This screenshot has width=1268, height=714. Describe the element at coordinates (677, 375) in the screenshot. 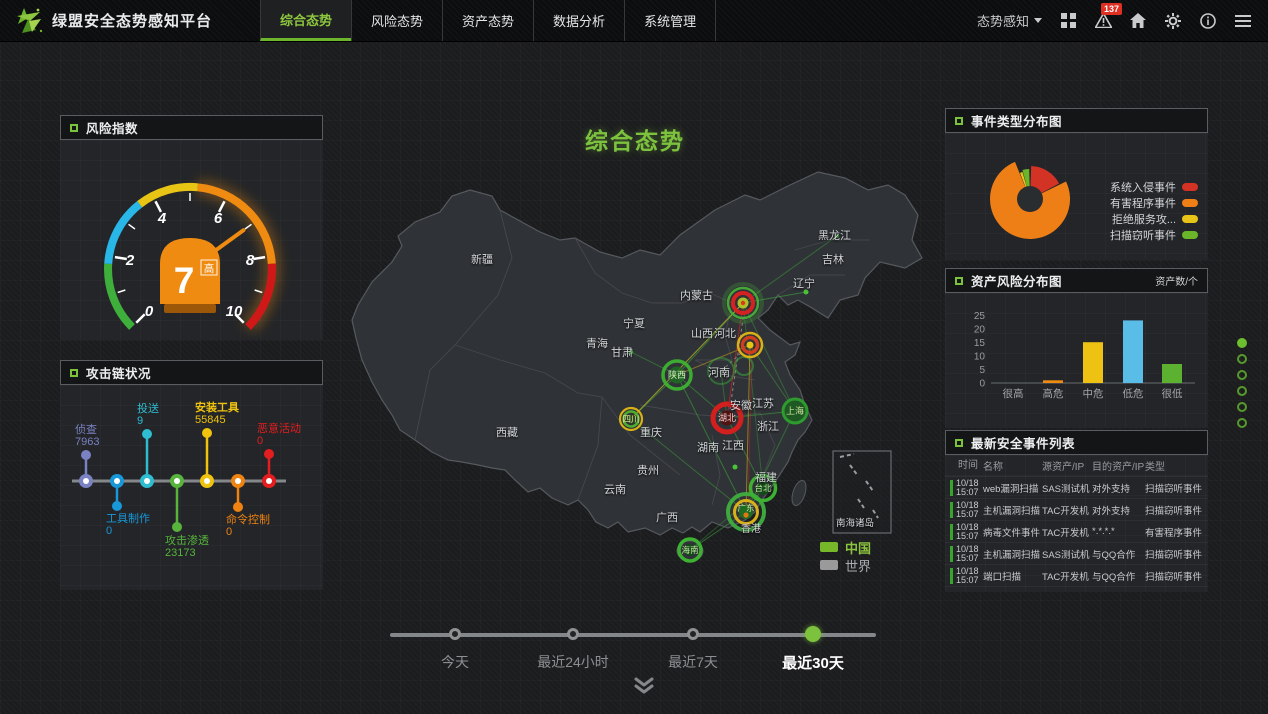

I see `map-node-shaanxi: 陕西` at that location.